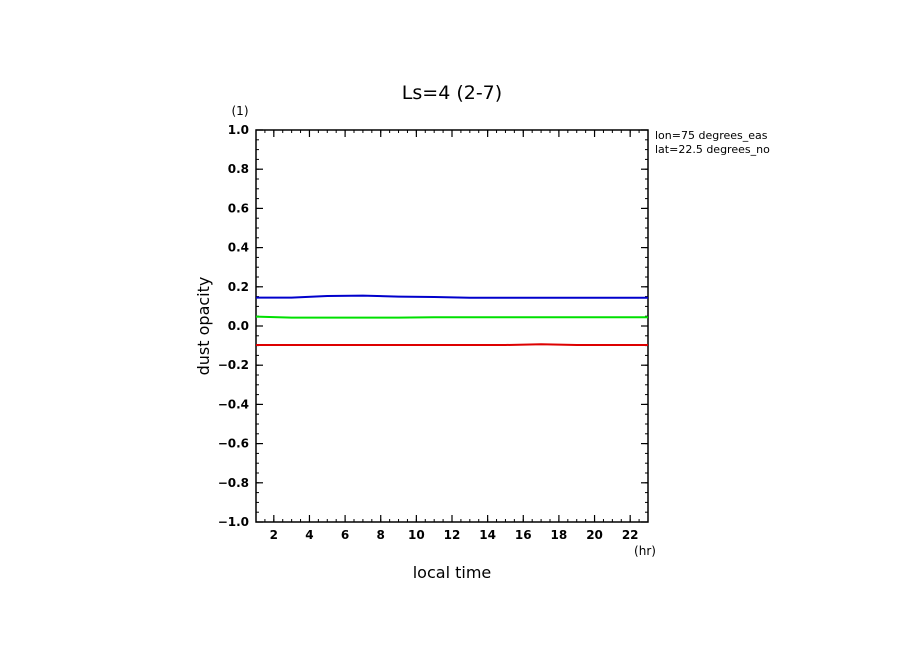 Image resolution: width=904 pixels, height=654 pixels. I want to click on x-tick-label: 16, so click(523, 535).